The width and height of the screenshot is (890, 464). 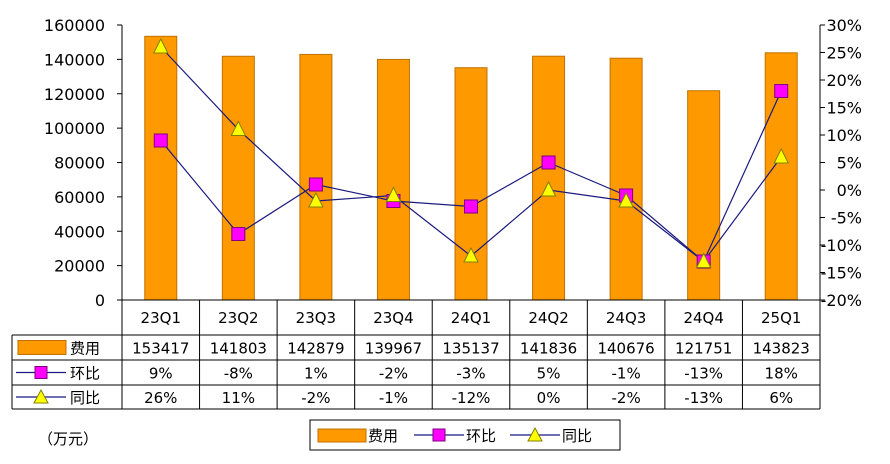 I want to click on right-tick-label: 15%, so click(x=844, y=108).